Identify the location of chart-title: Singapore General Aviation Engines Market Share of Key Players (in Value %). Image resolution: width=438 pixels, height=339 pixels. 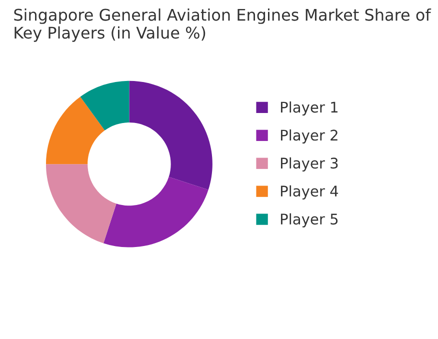
(223, 25).